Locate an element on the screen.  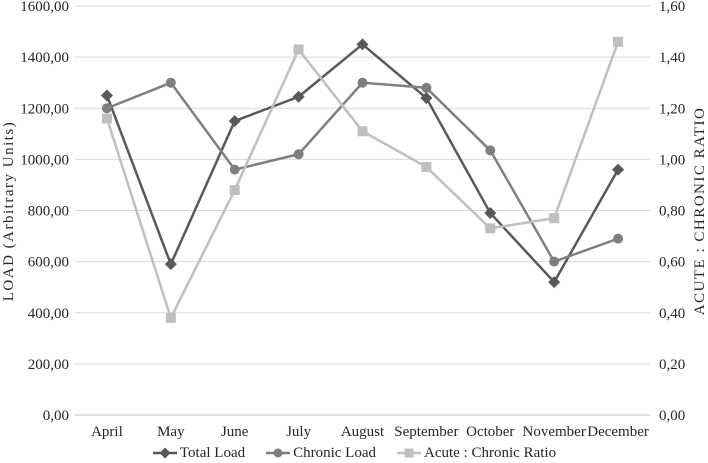
legend-item-total-load: Total Load is located at coordinates (198, 453).